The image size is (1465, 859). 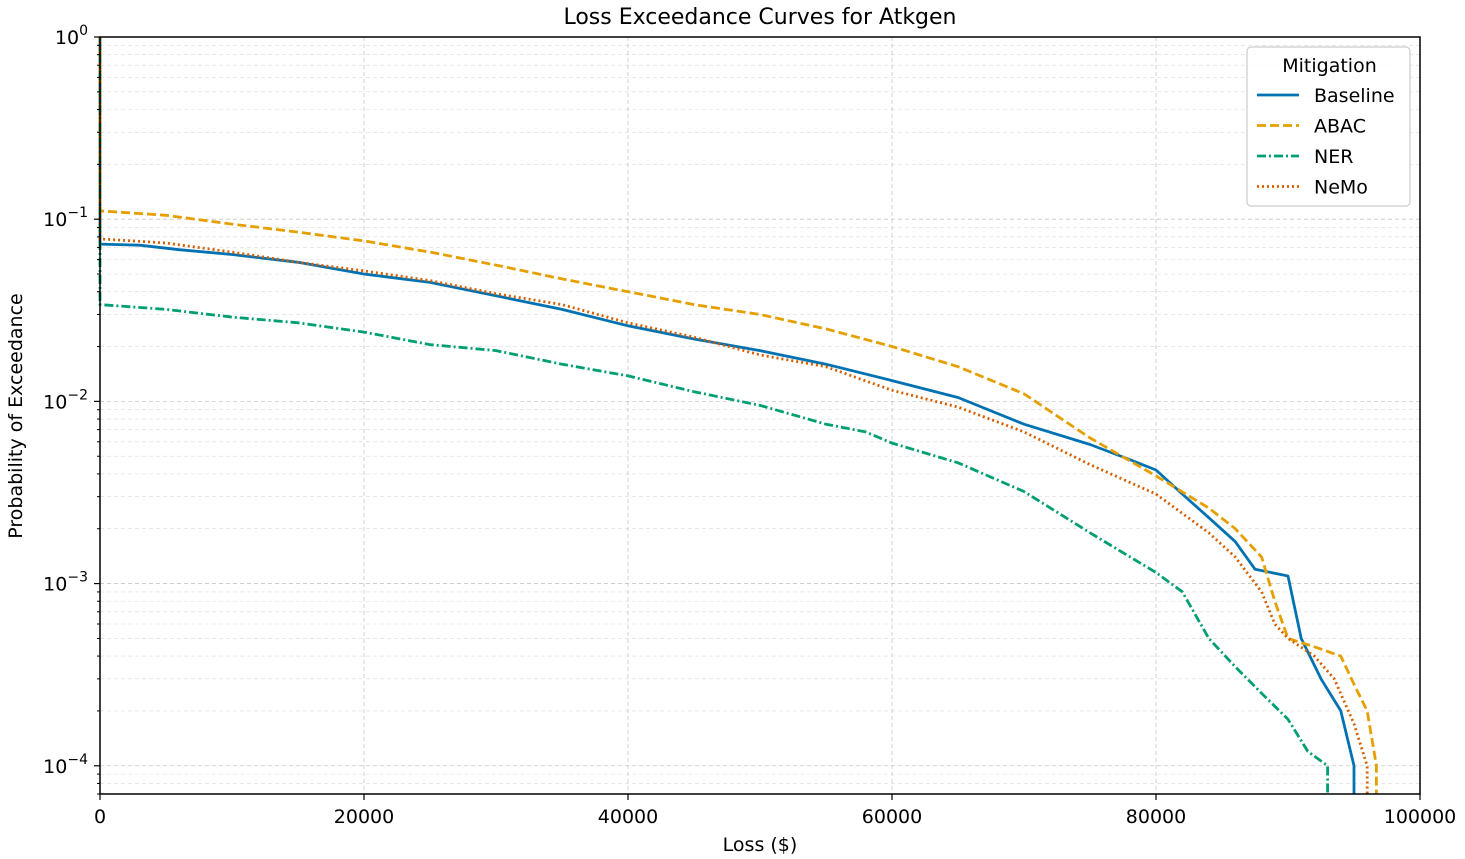 What do you see at coordinates (65, 765) in the screenshot?
I see `y-tick-label: 10⁻⁴` at bounding box center [65, 765].